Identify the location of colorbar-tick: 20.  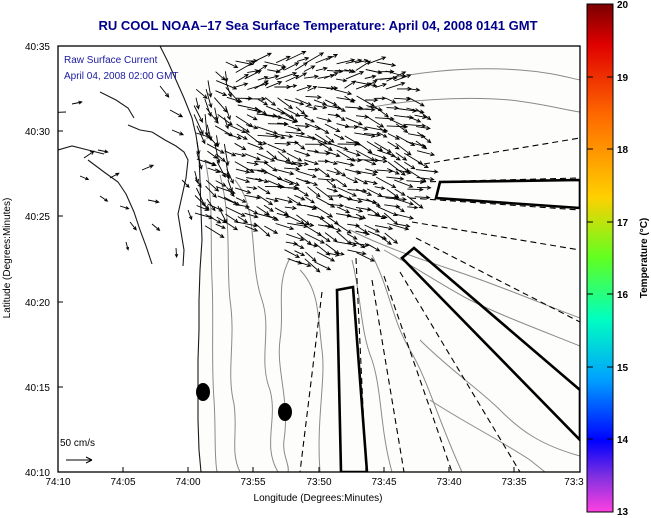
(623, 5).